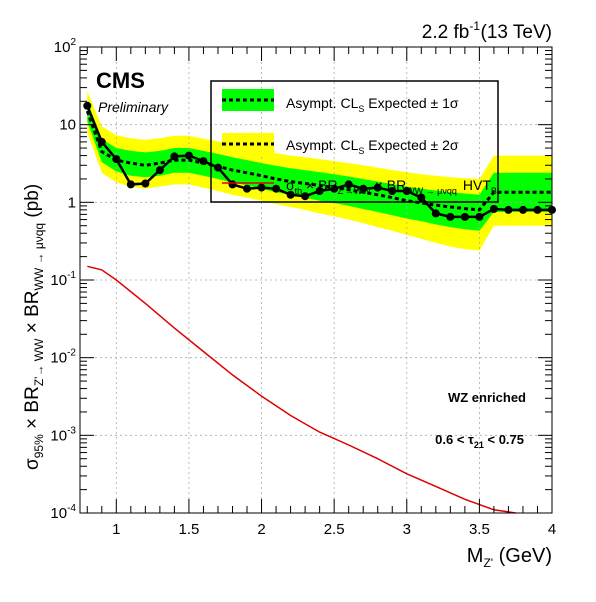 Image resolution: width=596 pixels, height=602 pixels. What do you see at coordinates (391, 186) in the screenshot?
I see `legend-theory-label: σth × BRZ'→WW × BRWW → μνqq HVTB` at bounding box center [391, 186].